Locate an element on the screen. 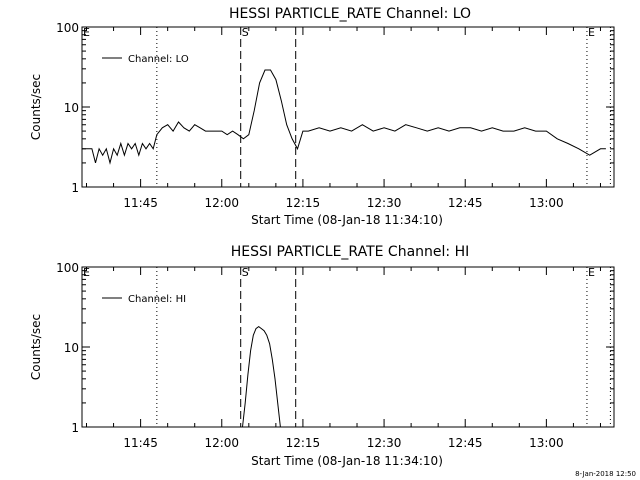  footer-timestamp: 8-Jan-2018 12:50 is located at coordinates (605, 474).